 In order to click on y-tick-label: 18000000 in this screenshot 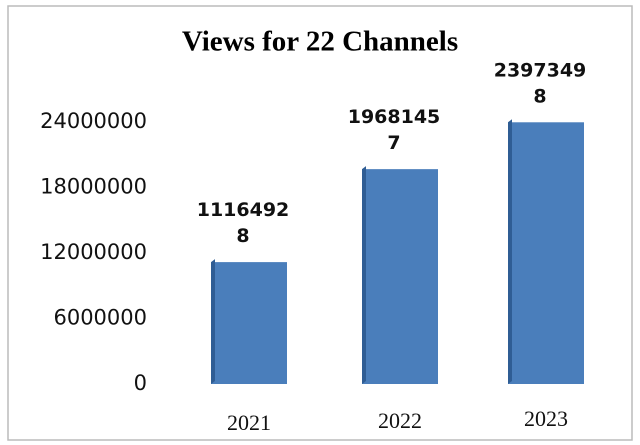, I will do `click(93, 187)`.